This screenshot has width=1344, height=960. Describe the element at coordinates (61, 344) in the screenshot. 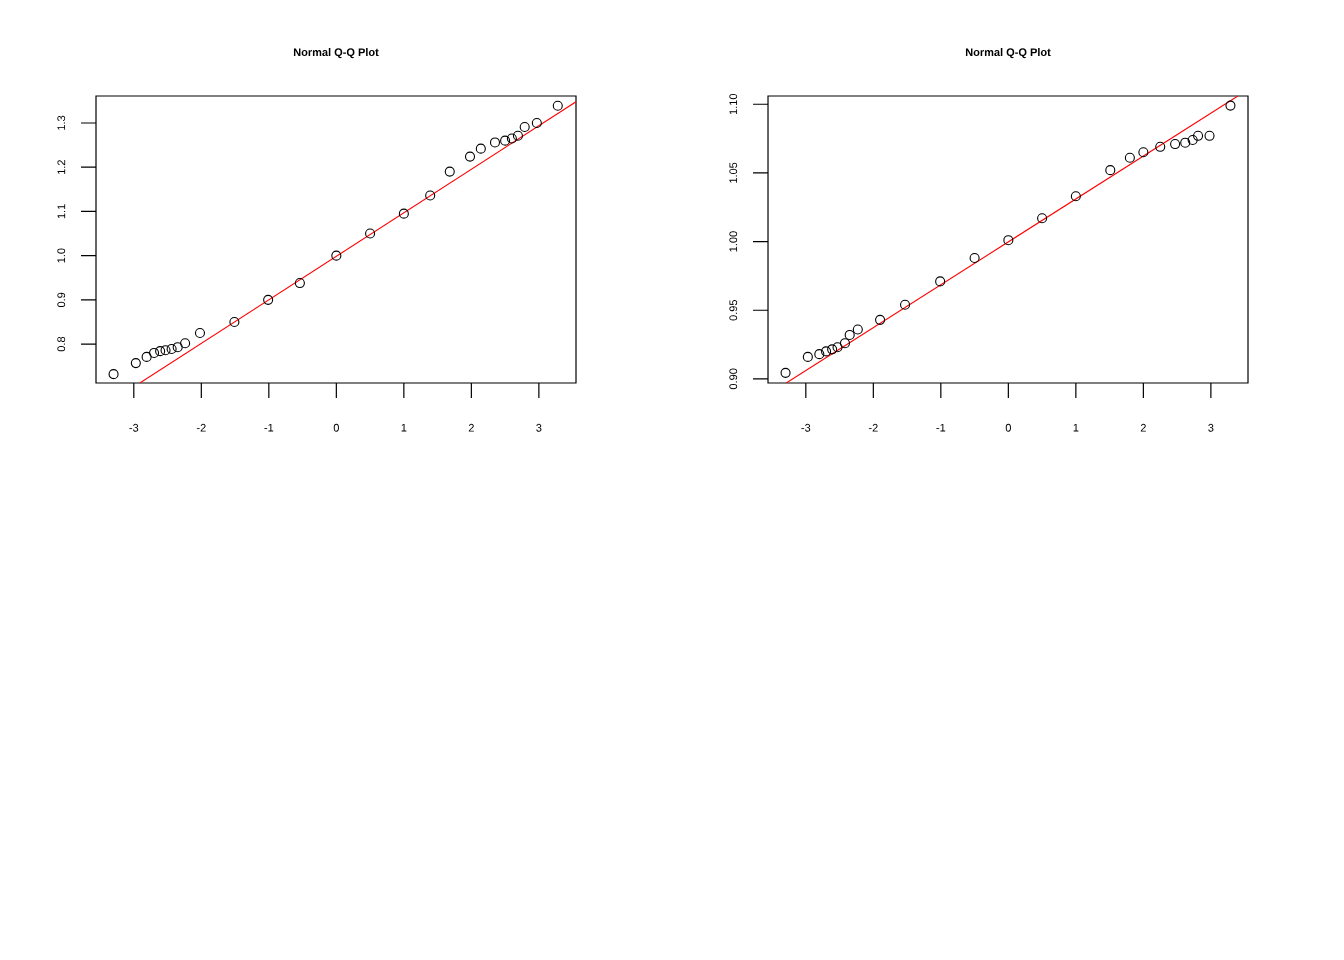

I see `y-tick-label: 0.8` at that location.